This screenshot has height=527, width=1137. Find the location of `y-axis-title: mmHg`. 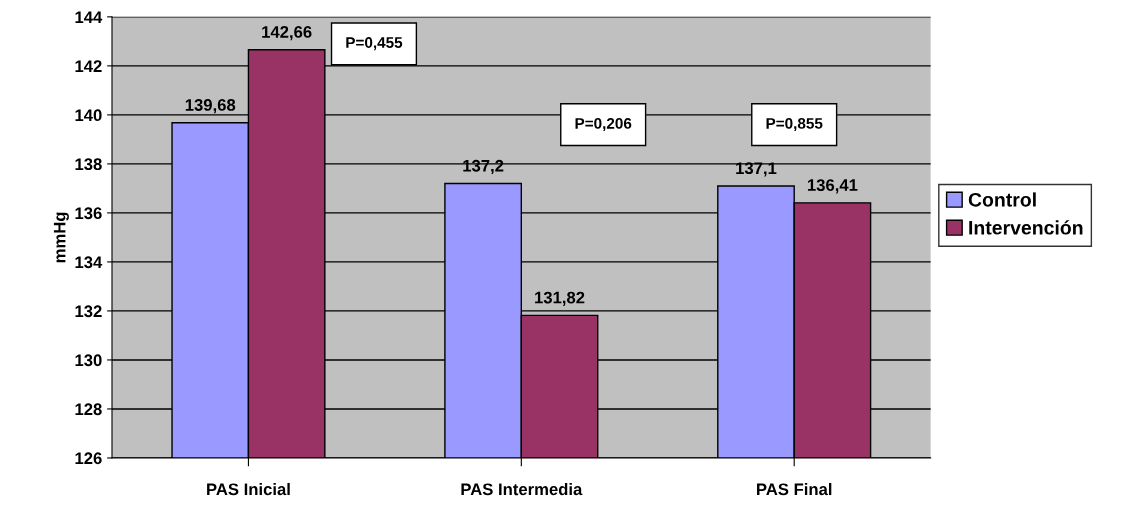

y-axis-title: mmHg is located at coordinates (61, 237).